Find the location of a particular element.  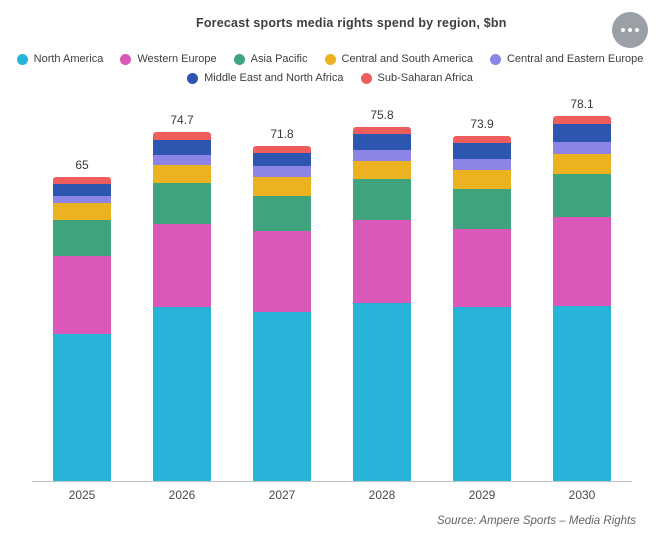

legend-item-central-and-eastern-europe: Central and Eastern Europe is located at coordinates (566, 59).